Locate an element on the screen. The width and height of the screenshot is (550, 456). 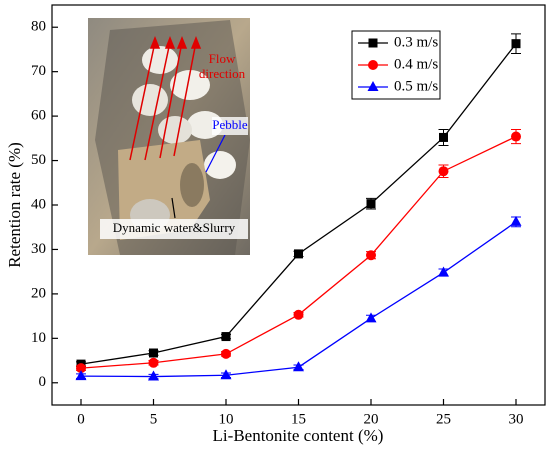
y-tick-label: 60 is located at coordinates (38, 116).